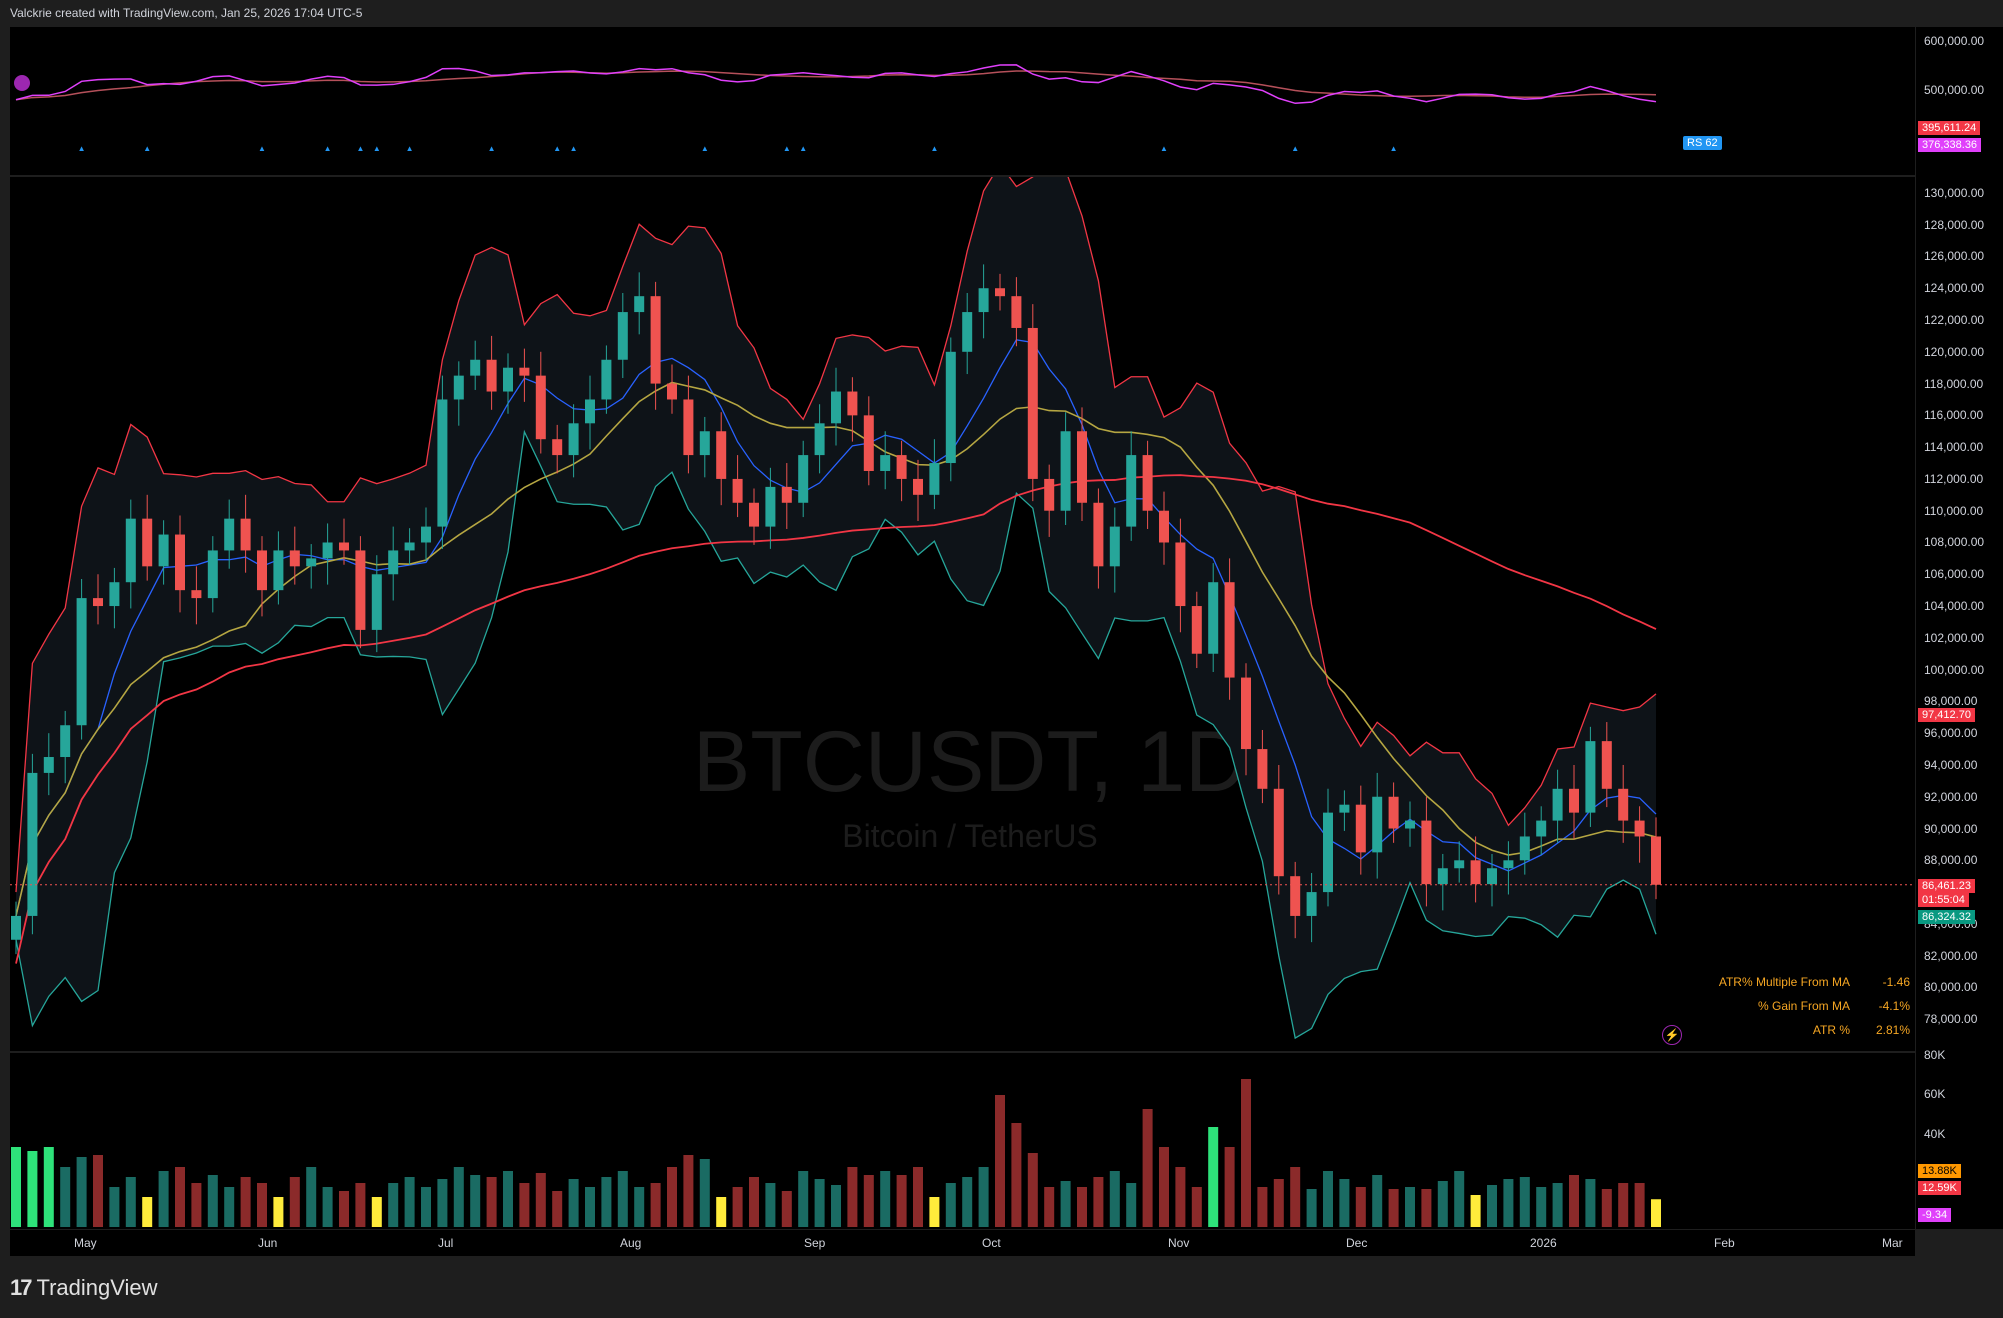  I want to click on price-axis-tick: 118,000.00, so click(1954, 383).